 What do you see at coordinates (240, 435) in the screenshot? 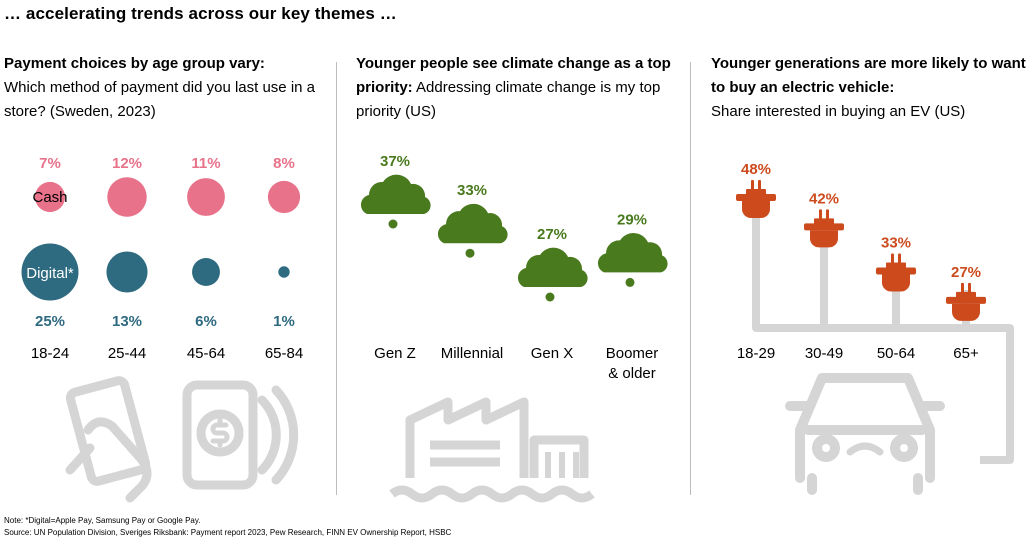
I see `phone-payment-icon` at bounding box center [240, 435].